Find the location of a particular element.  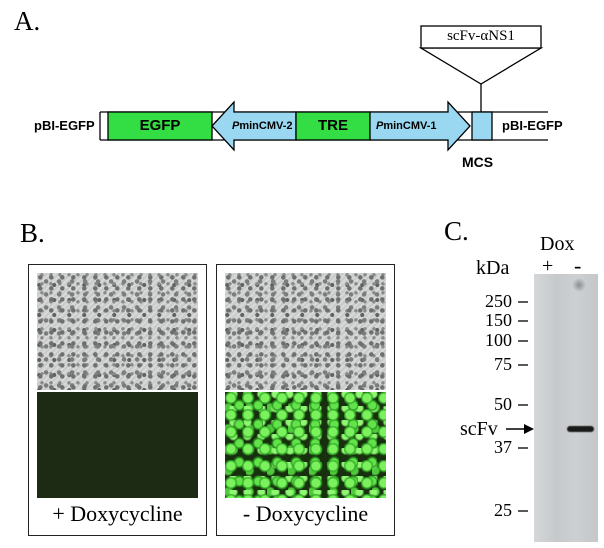

insert-label: scFv-αNS1 is located at coordinates (481, 36).